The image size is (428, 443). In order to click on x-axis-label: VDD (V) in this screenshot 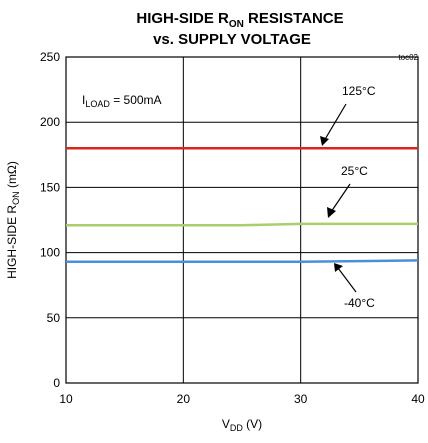, I will do `click(242, 425)`.